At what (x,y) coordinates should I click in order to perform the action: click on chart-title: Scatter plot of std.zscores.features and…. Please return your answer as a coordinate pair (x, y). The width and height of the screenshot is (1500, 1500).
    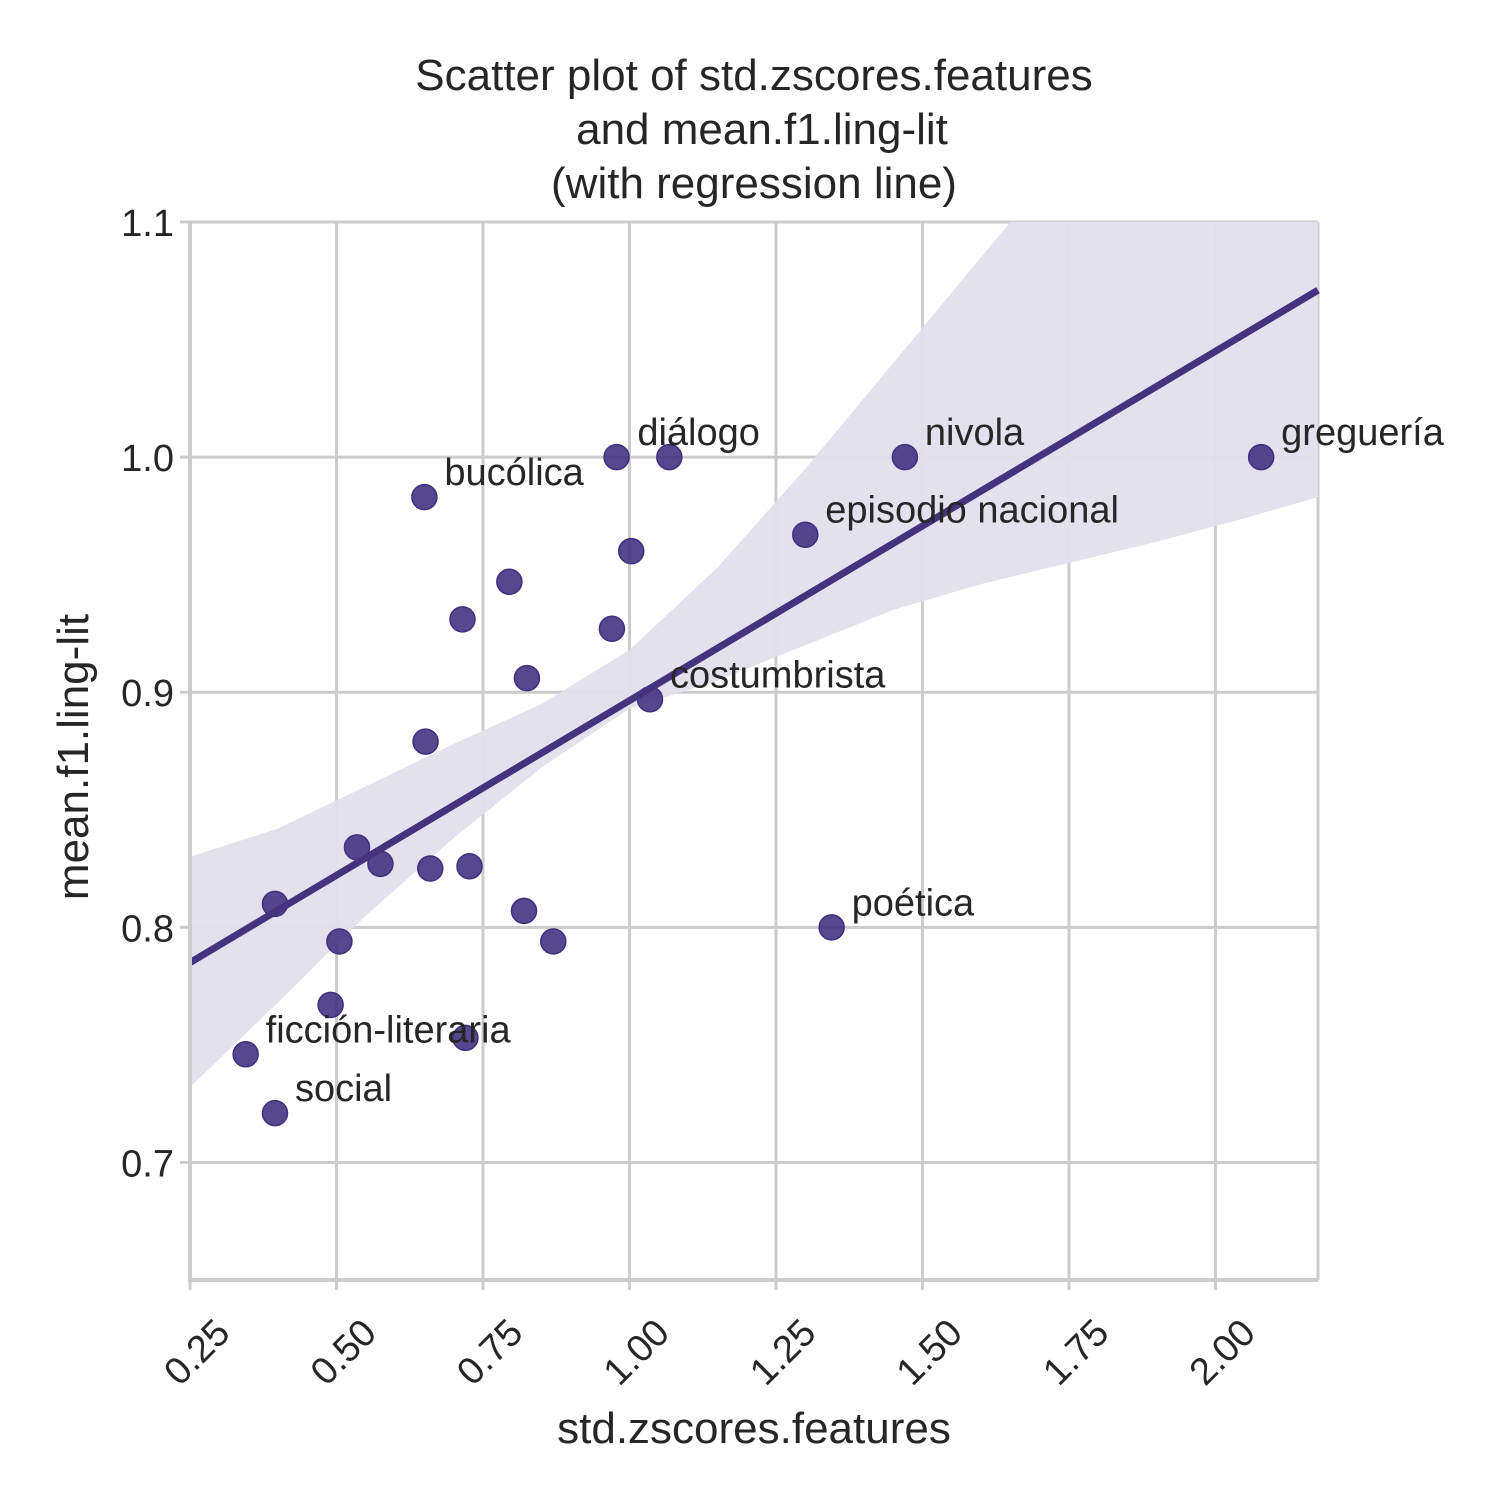
    Looking at the image, I should click on (753, 129).